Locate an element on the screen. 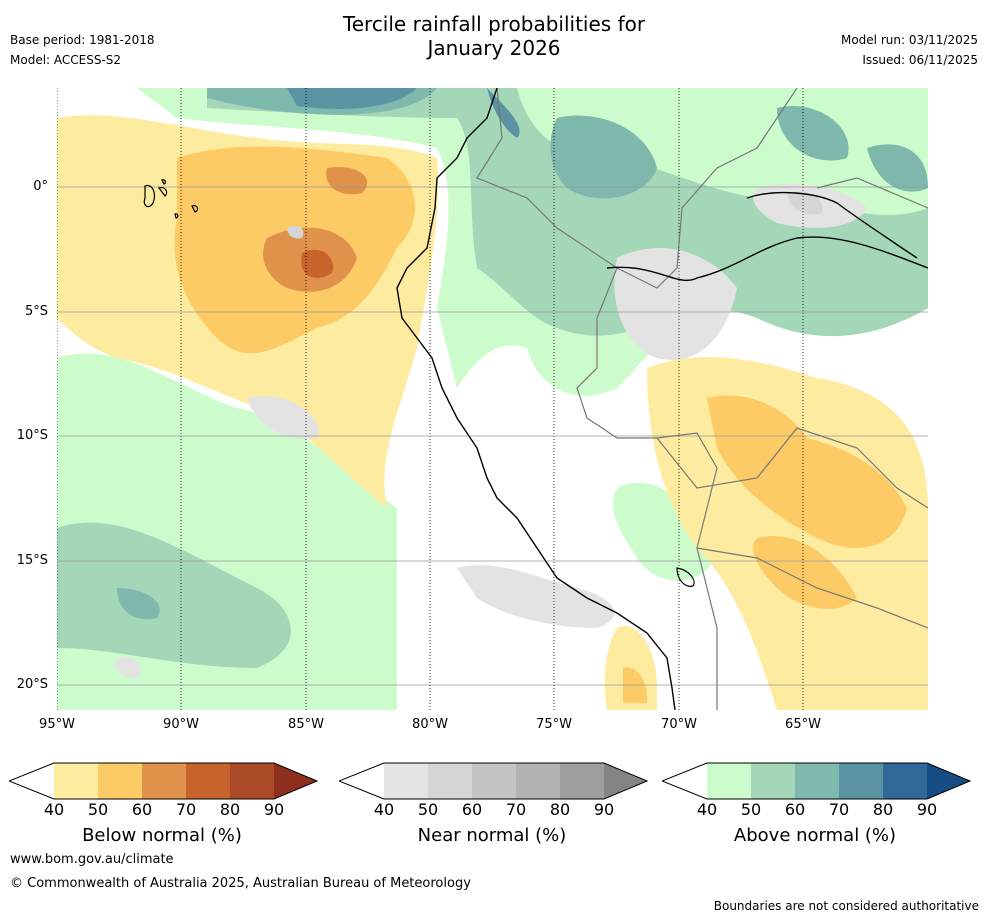 This screenshot has height=919, width=988. above-normal-70-patch-coast is located at coordinates (503, 113).